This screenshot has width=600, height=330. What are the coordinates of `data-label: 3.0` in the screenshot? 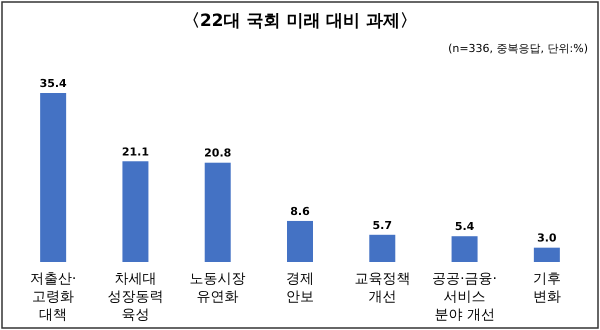 It's located at (547, 238).